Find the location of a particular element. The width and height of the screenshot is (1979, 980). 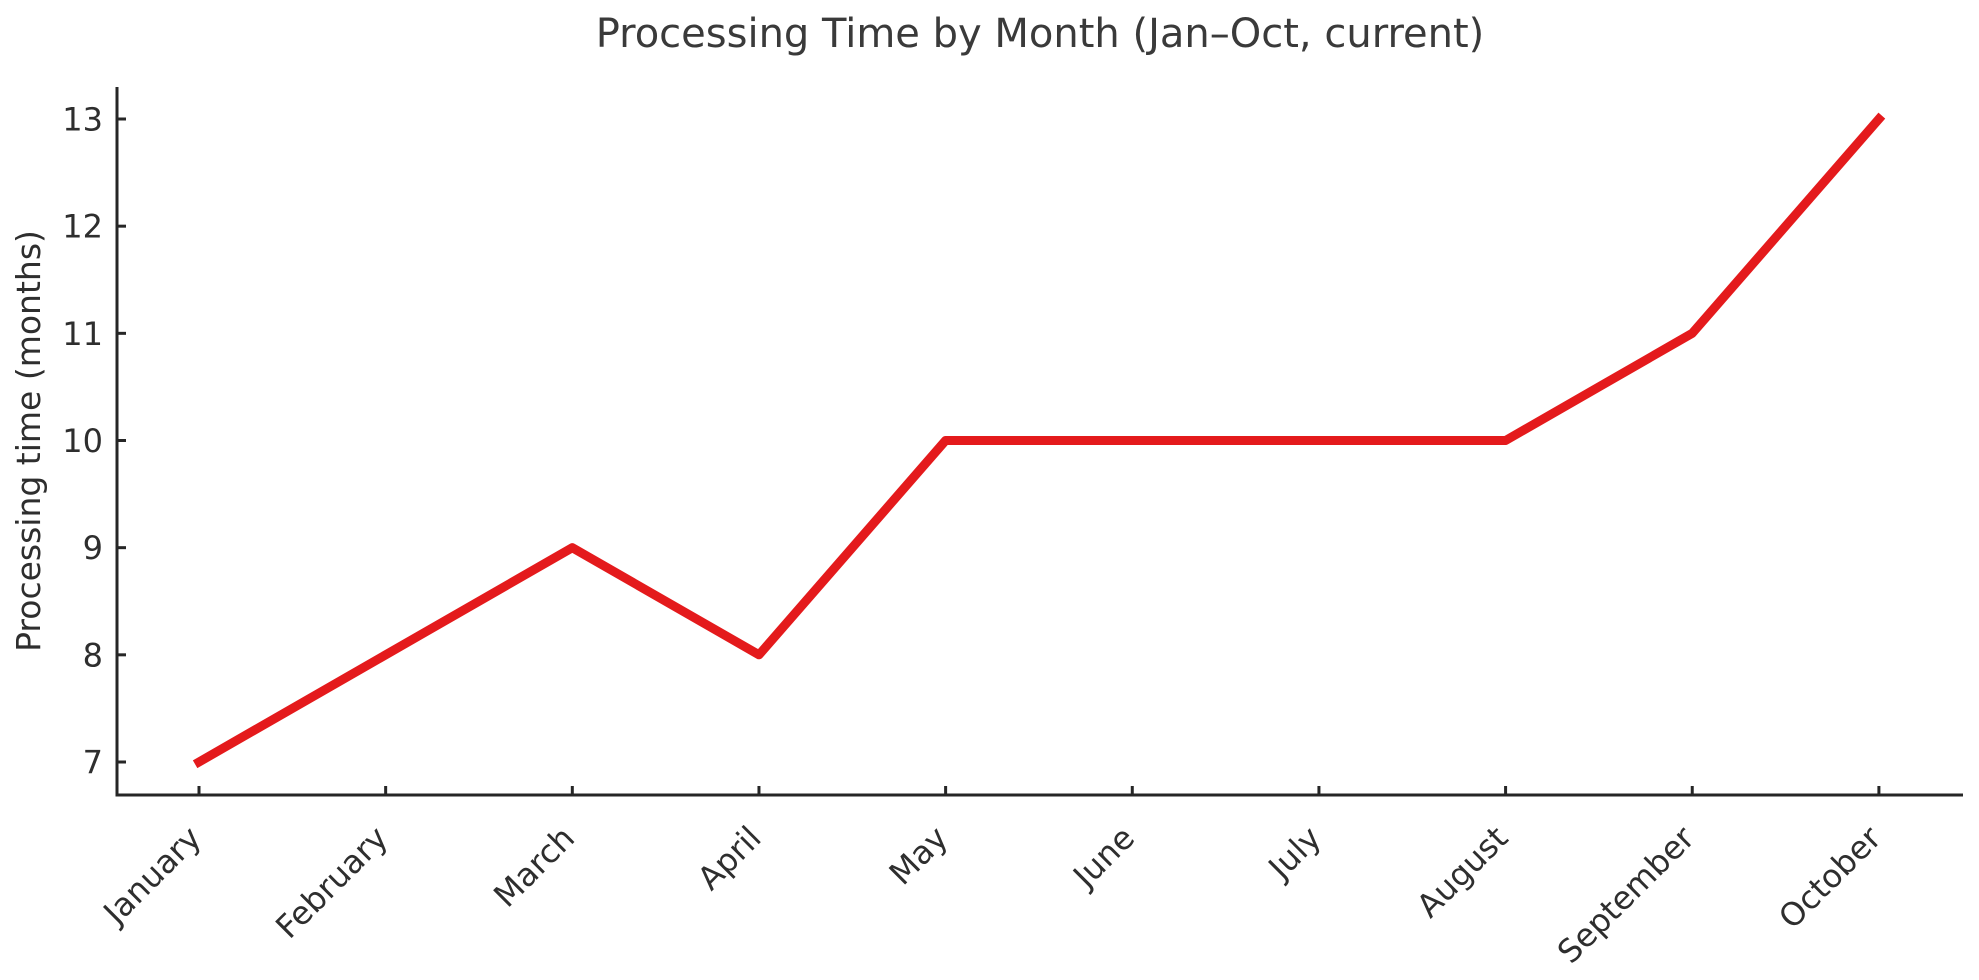

y-axis-label: Processing time (months) is located at coordinates (28, 441).